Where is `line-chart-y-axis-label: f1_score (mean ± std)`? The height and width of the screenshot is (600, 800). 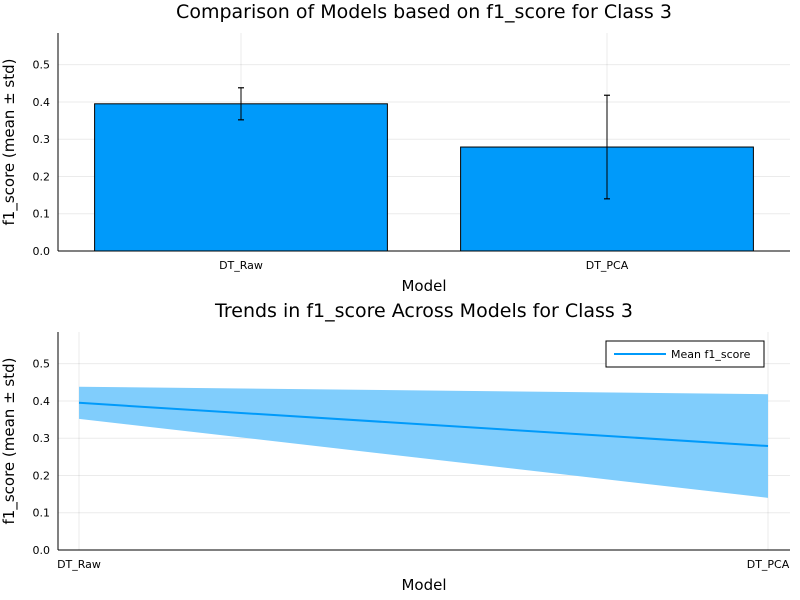 line-chart-y-axis-label: f1_score (mean ± std) is located at coordinates (9, 441).